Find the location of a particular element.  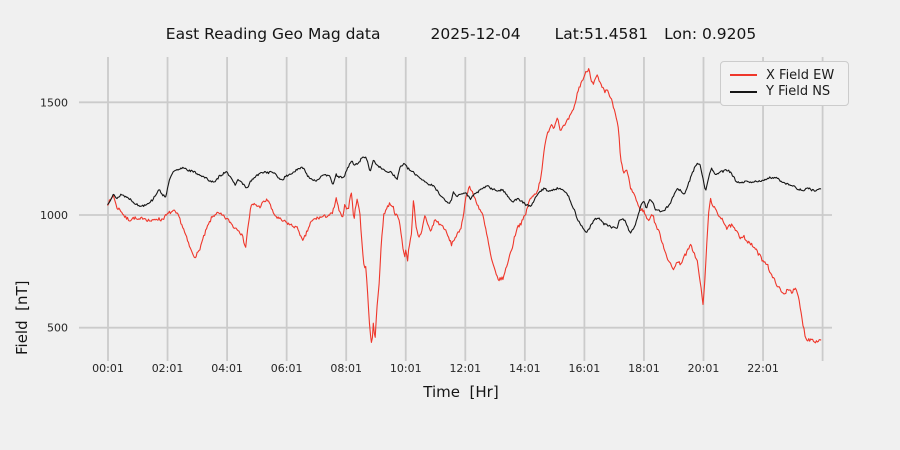

x-tick-label: 18:01 is located at coordinates (644, 368).